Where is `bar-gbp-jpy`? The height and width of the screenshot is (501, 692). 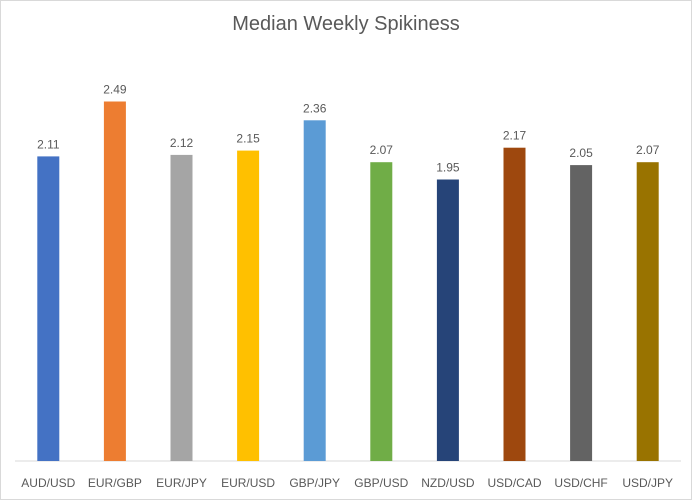
bar-gbp-jpy is located at coordinates (314, 291).